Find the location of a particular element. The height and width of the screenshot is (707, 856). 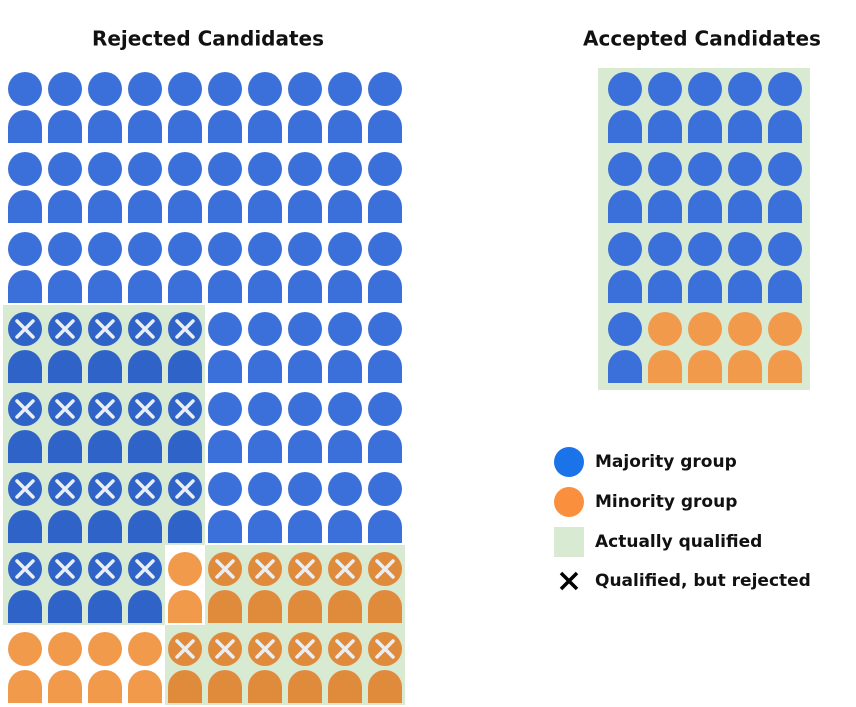

panel-title: Accepted Candidates is located at coordinates (702, 39).